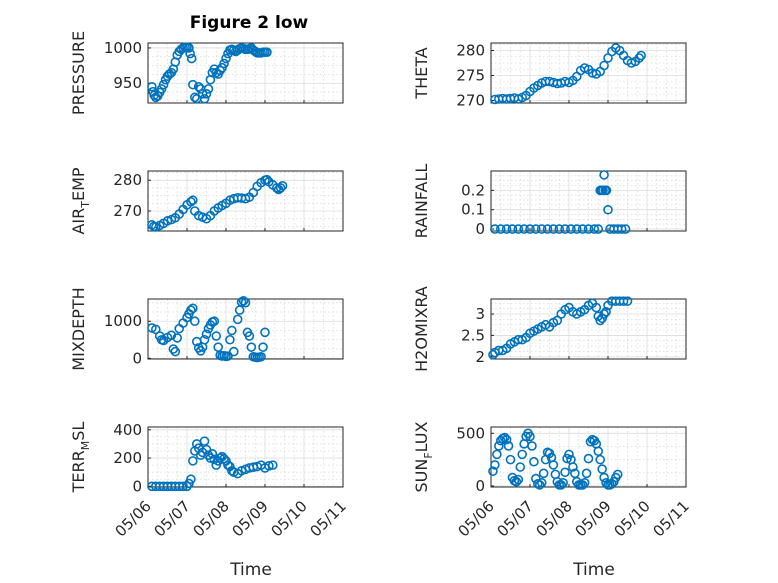 The height and width of the screenshot is (583, 778). I want to click on y-tick-label: 2, so click(480, 357).